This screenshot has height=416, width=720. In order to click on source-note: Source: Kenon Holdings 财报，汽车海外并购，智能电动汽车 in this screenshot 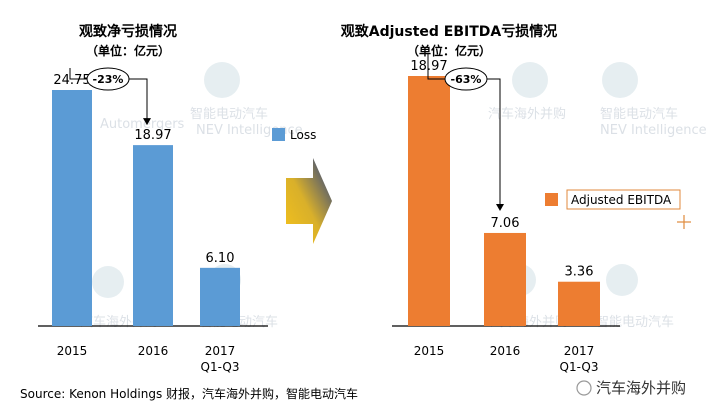, I will do `click(189, 393)`.